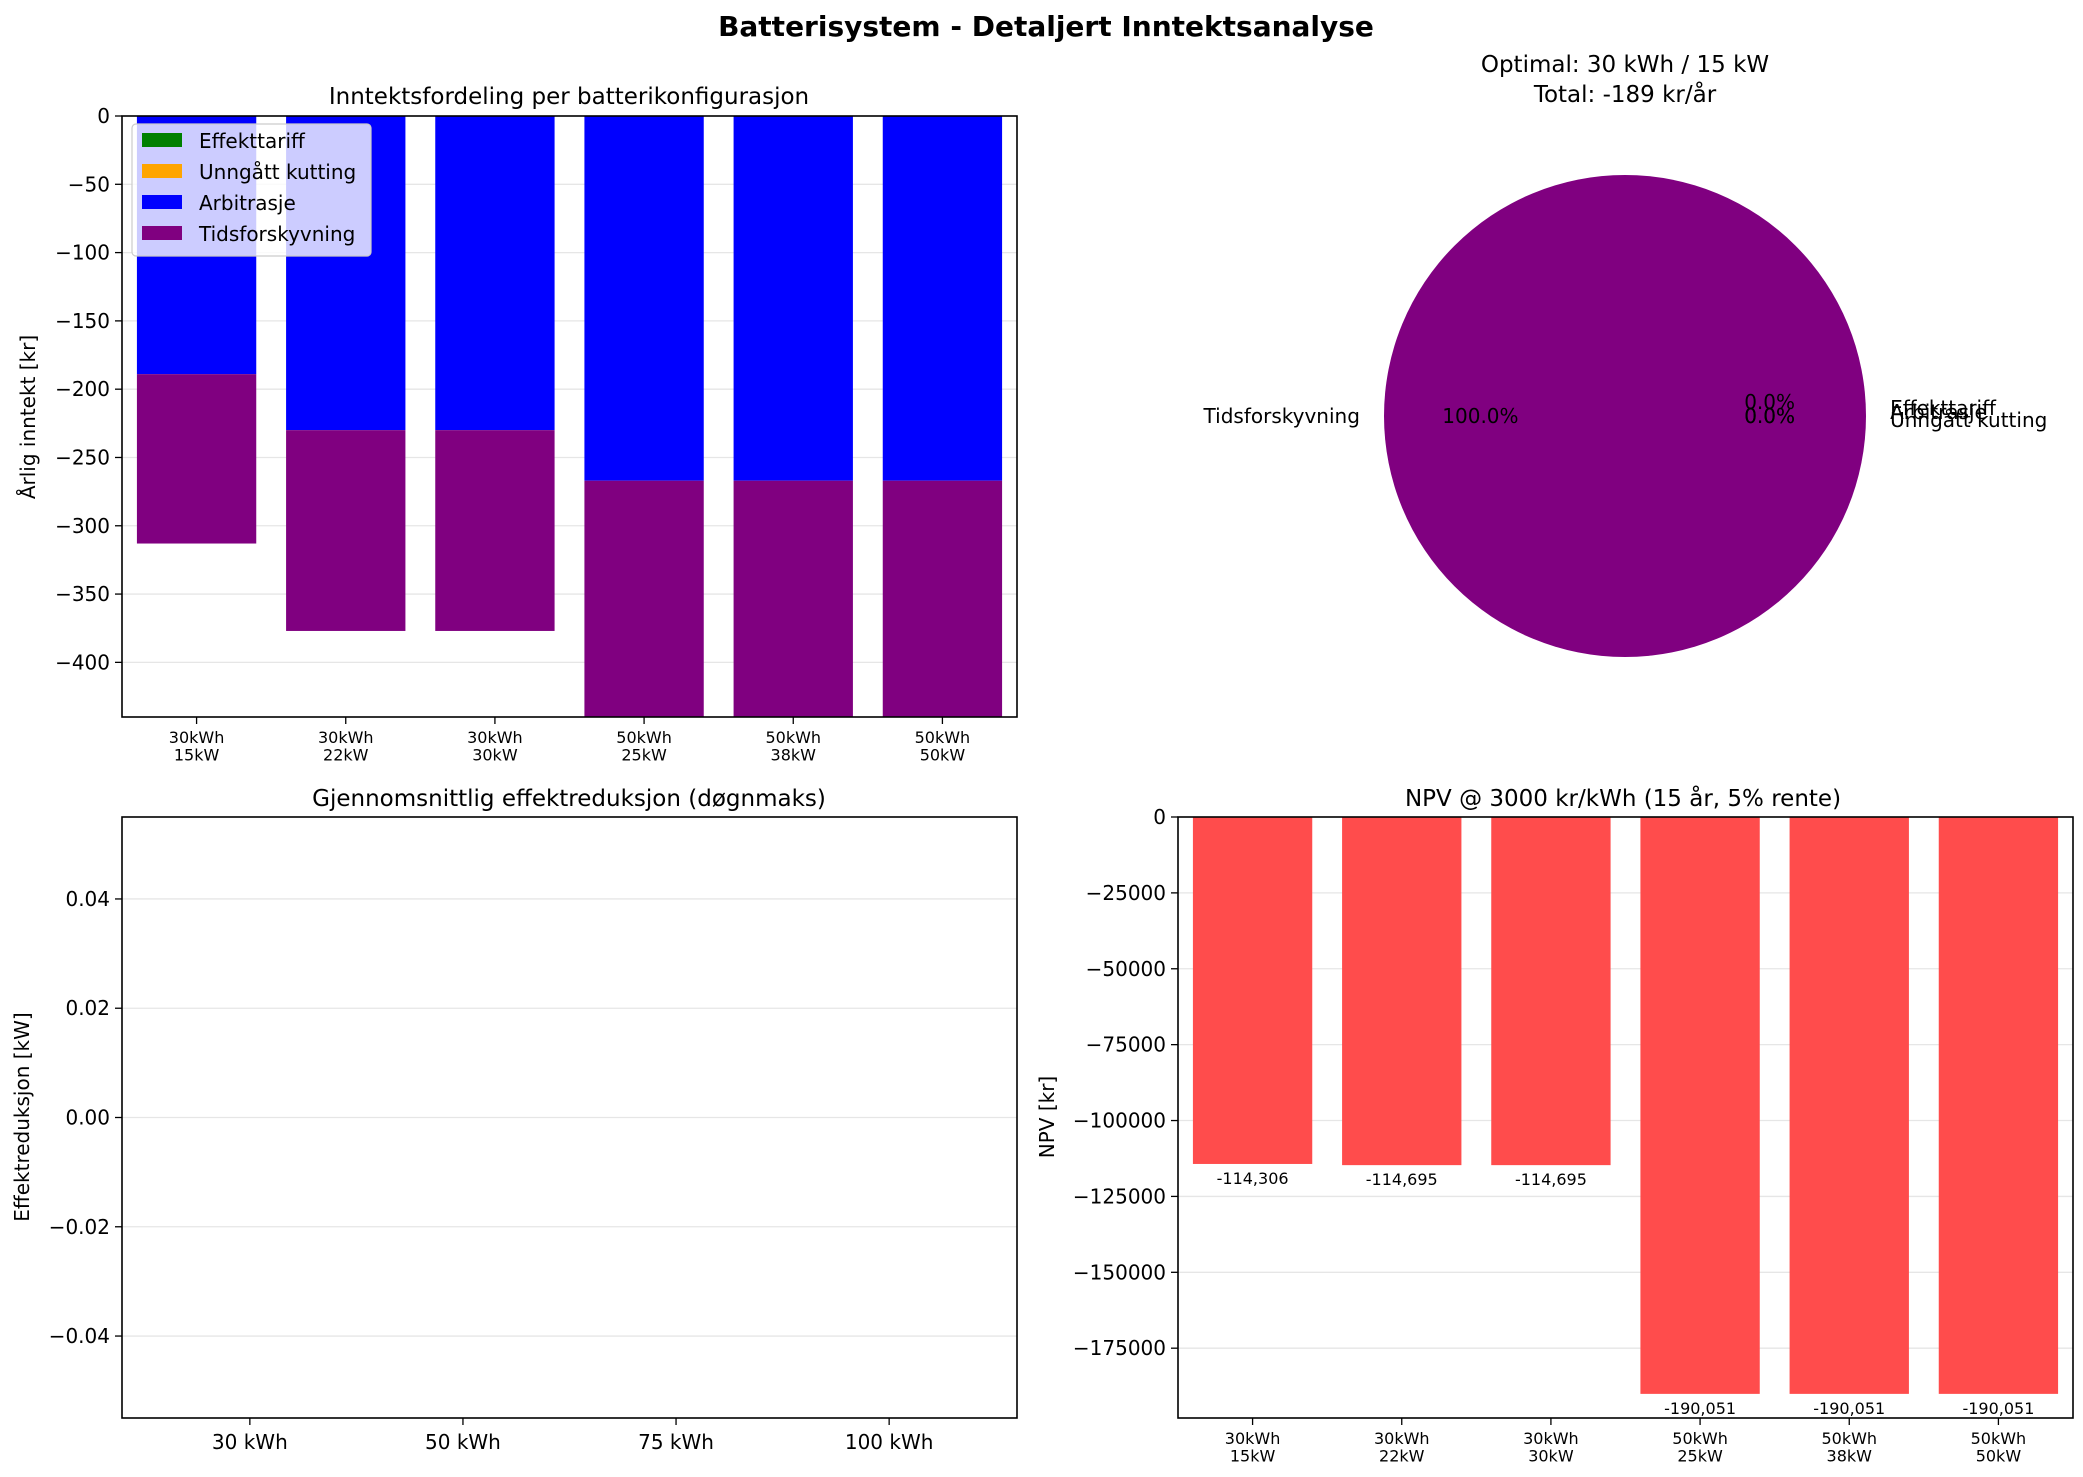 Image resolution: width=2083 pixels, height=1477 pixels. Describe the element at coordinates (87, 899) in the screenshot. I see `y-tick-label: 0.04` at that location.